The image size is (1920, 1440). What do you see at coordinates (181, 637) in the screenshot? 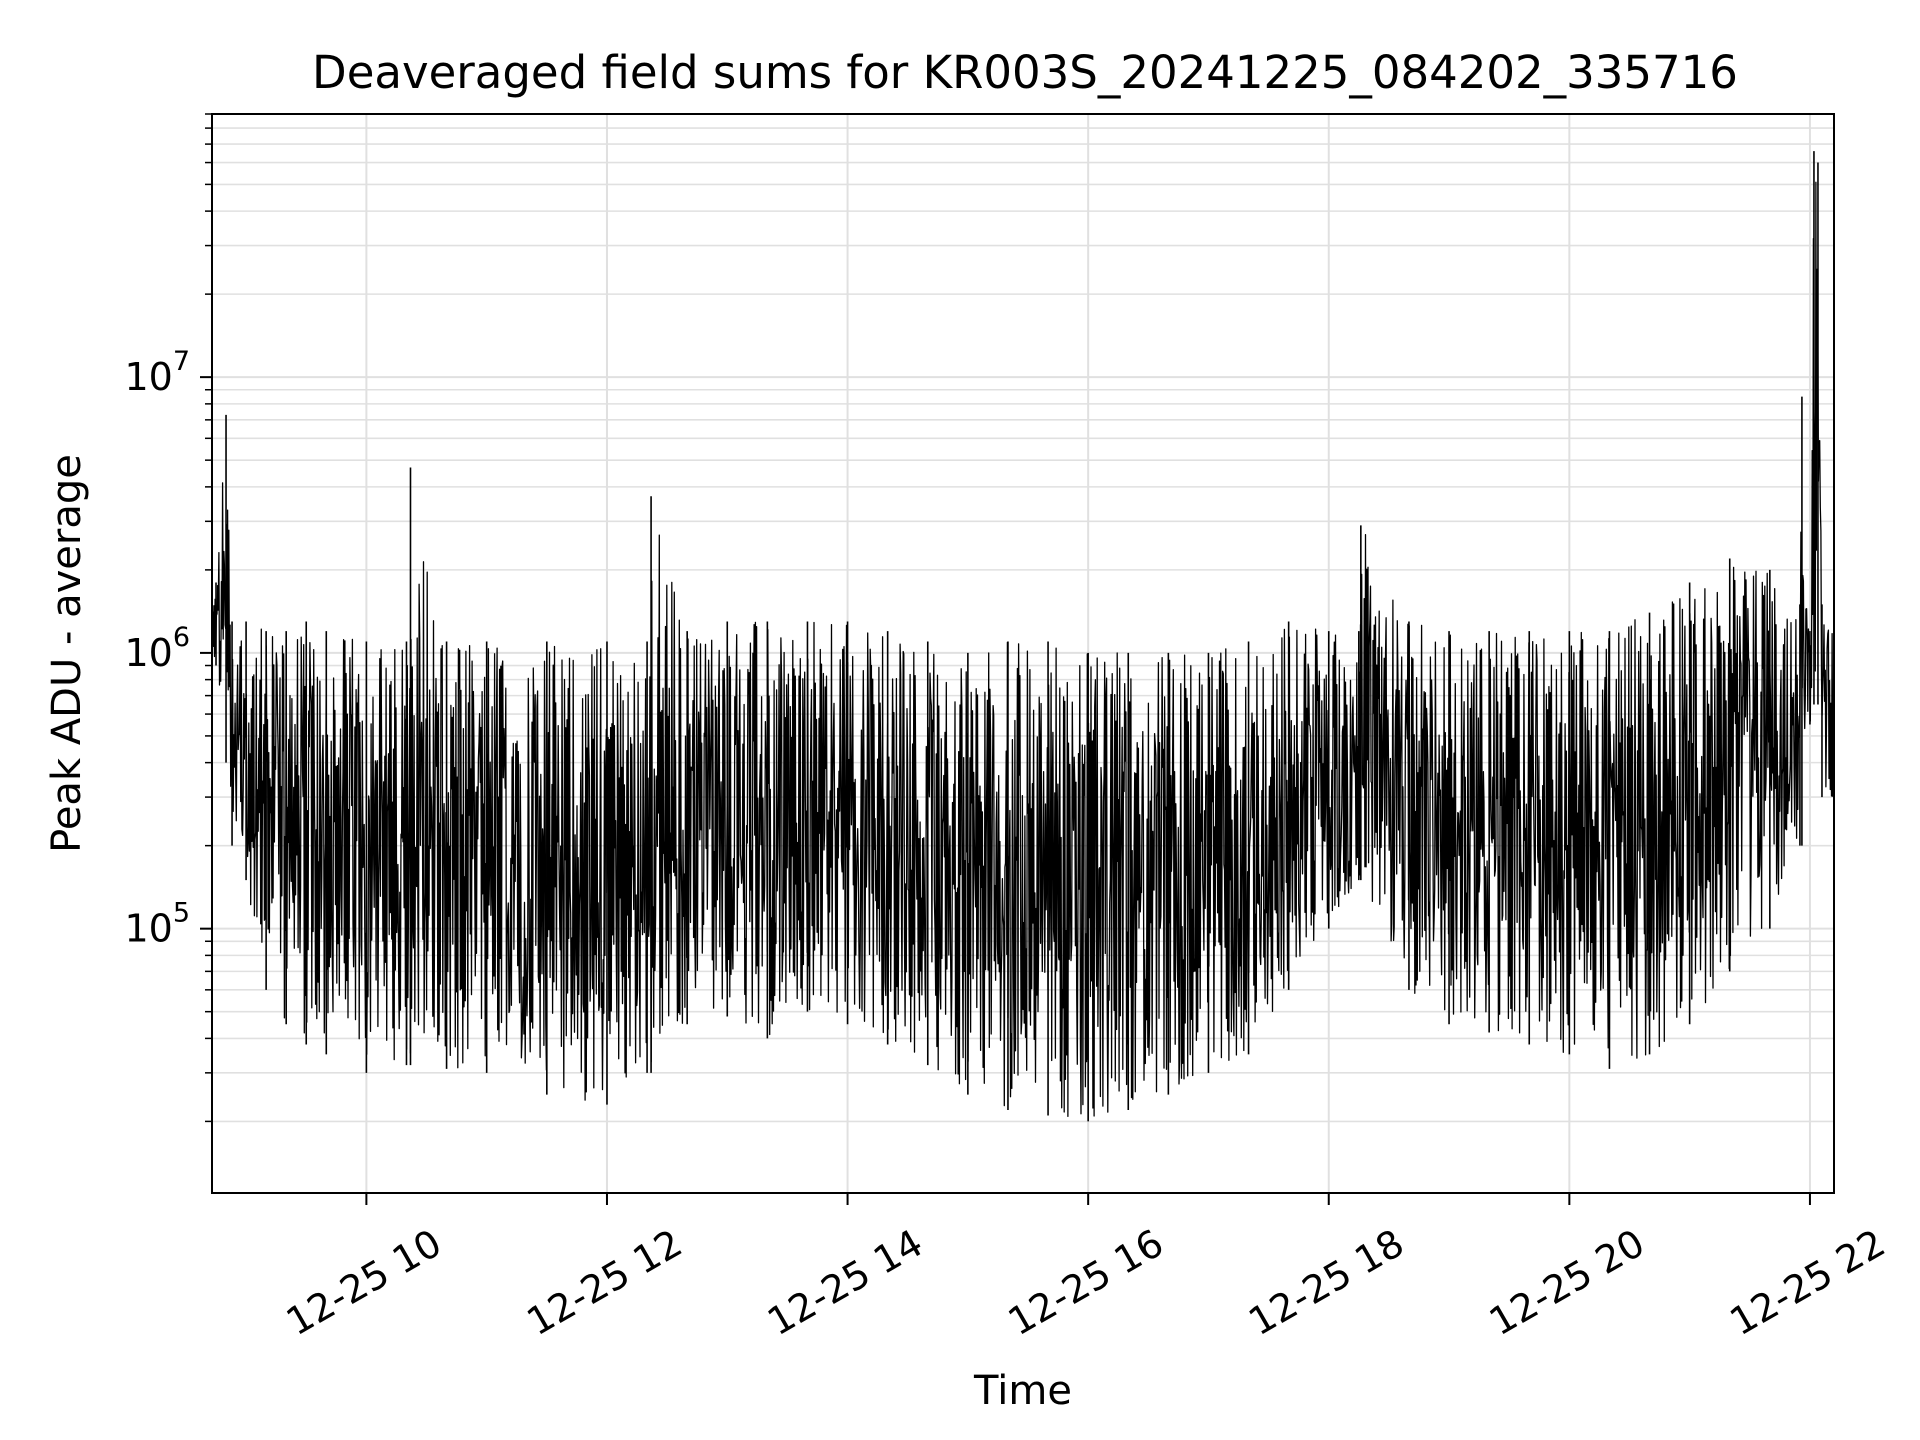
I see `y-tick-exponent: 6` at bounding box center [181, 637].